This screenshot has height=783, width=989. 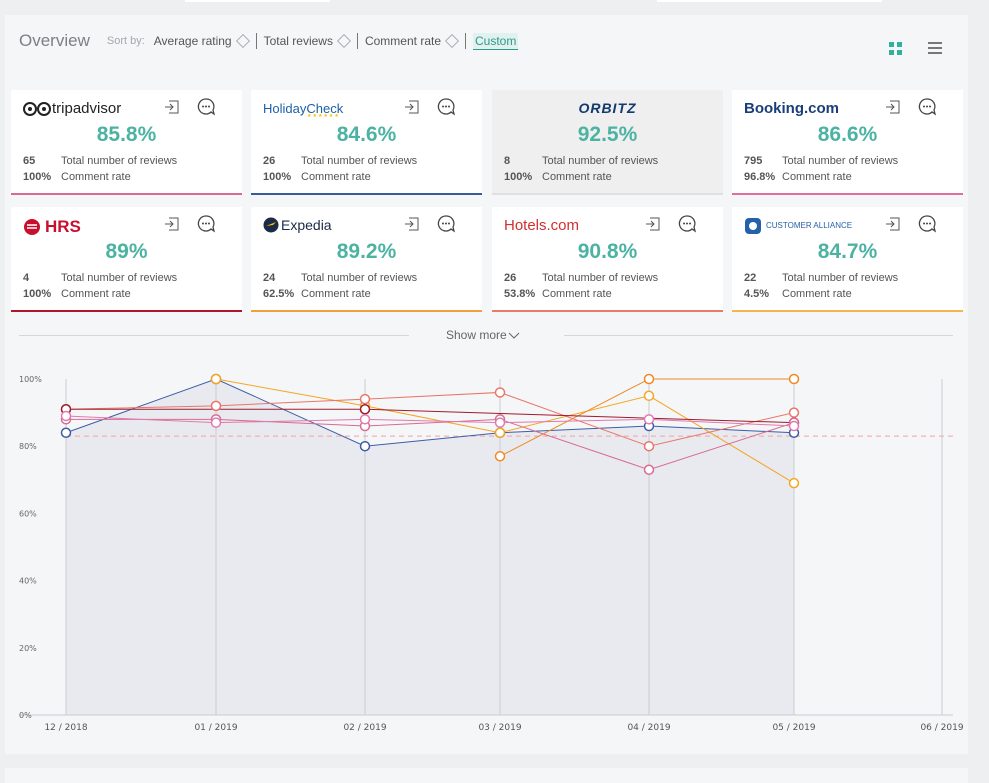 What do you see at coordinates (269, 278) in the screenshot?
I see `total-reviews-value: 24` at bounding box center [269, 278].